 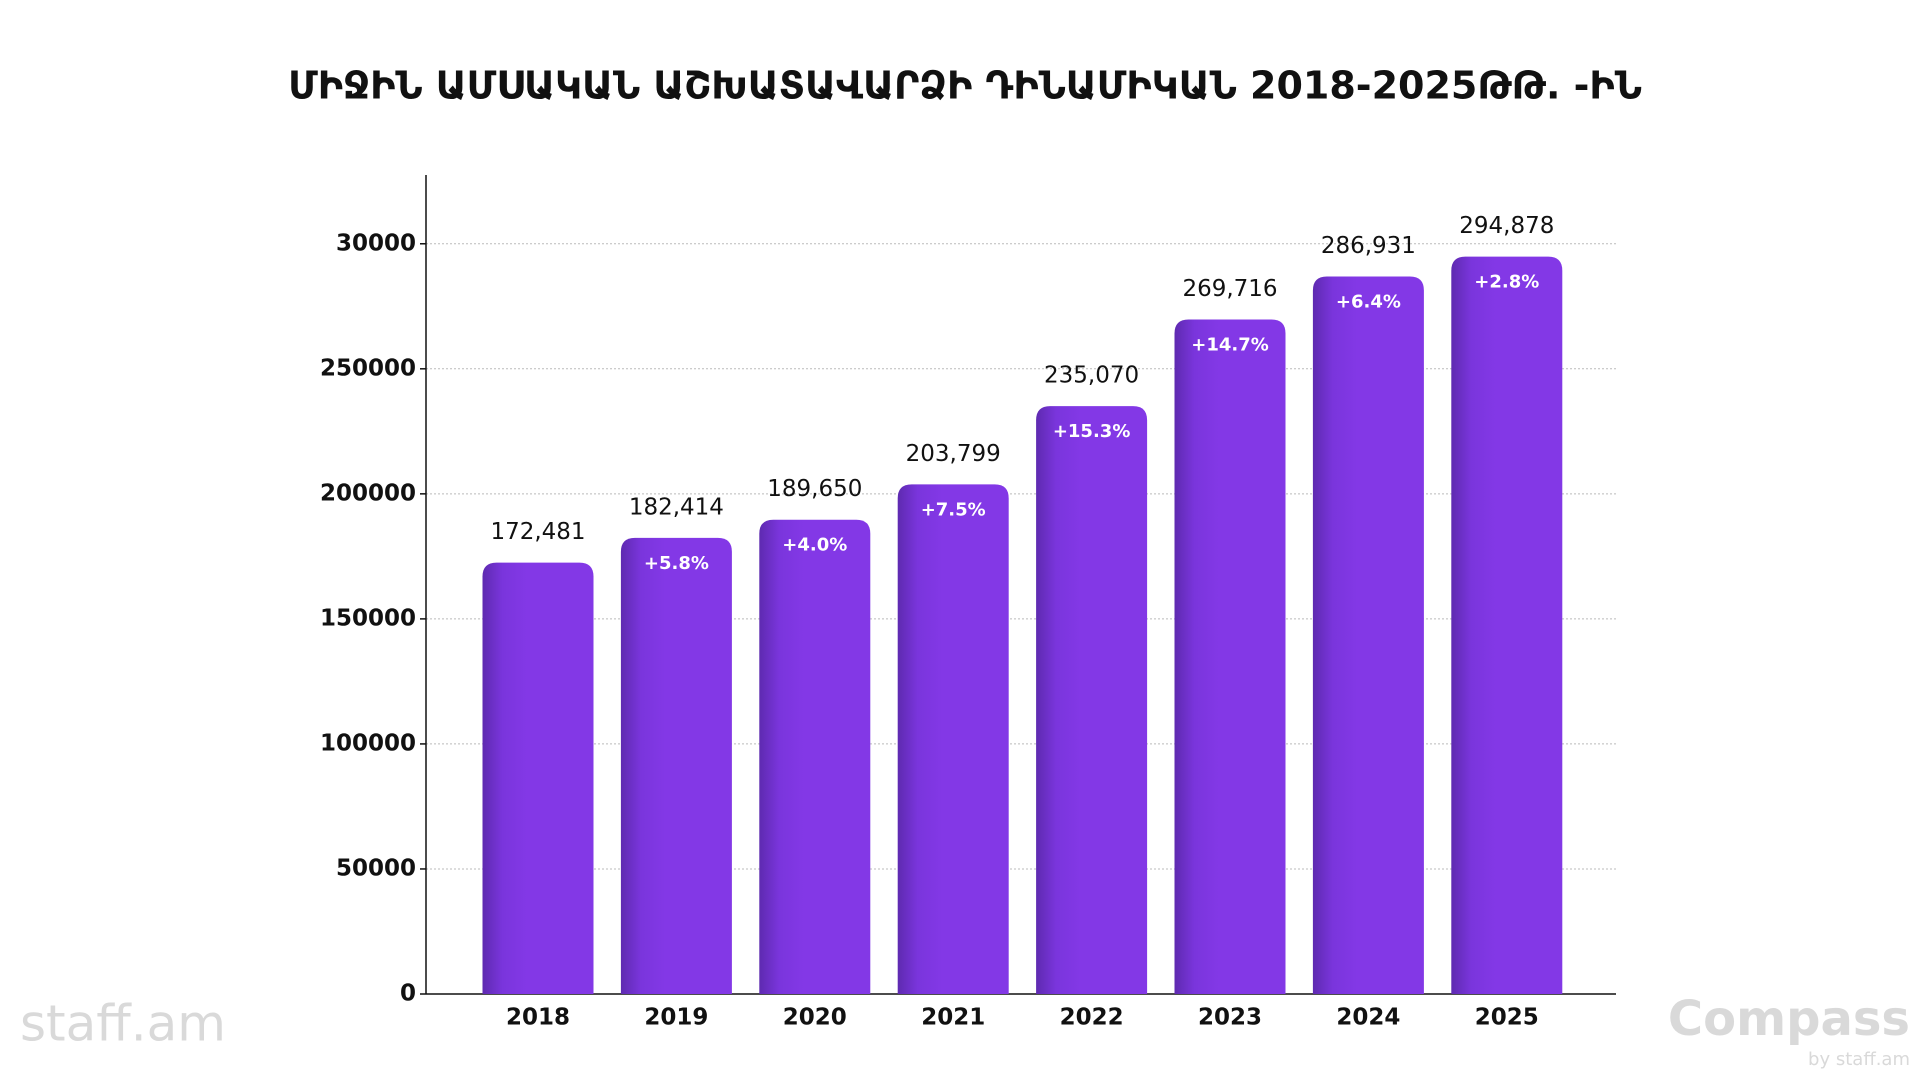 I want to click on y-tick-label: 100000, so click(x=368, y=743).